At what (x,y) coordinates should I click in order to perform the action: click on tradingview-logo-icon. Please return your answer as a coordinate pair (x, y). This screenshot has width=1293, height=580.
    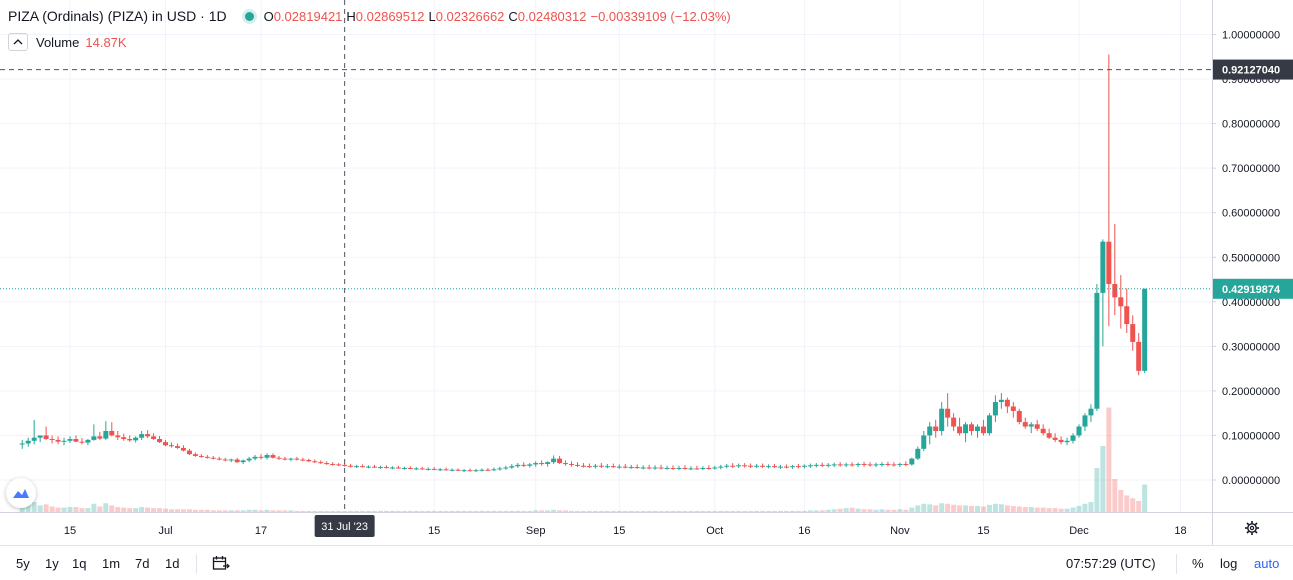
    Looking at the image, I should click on (21, 493).